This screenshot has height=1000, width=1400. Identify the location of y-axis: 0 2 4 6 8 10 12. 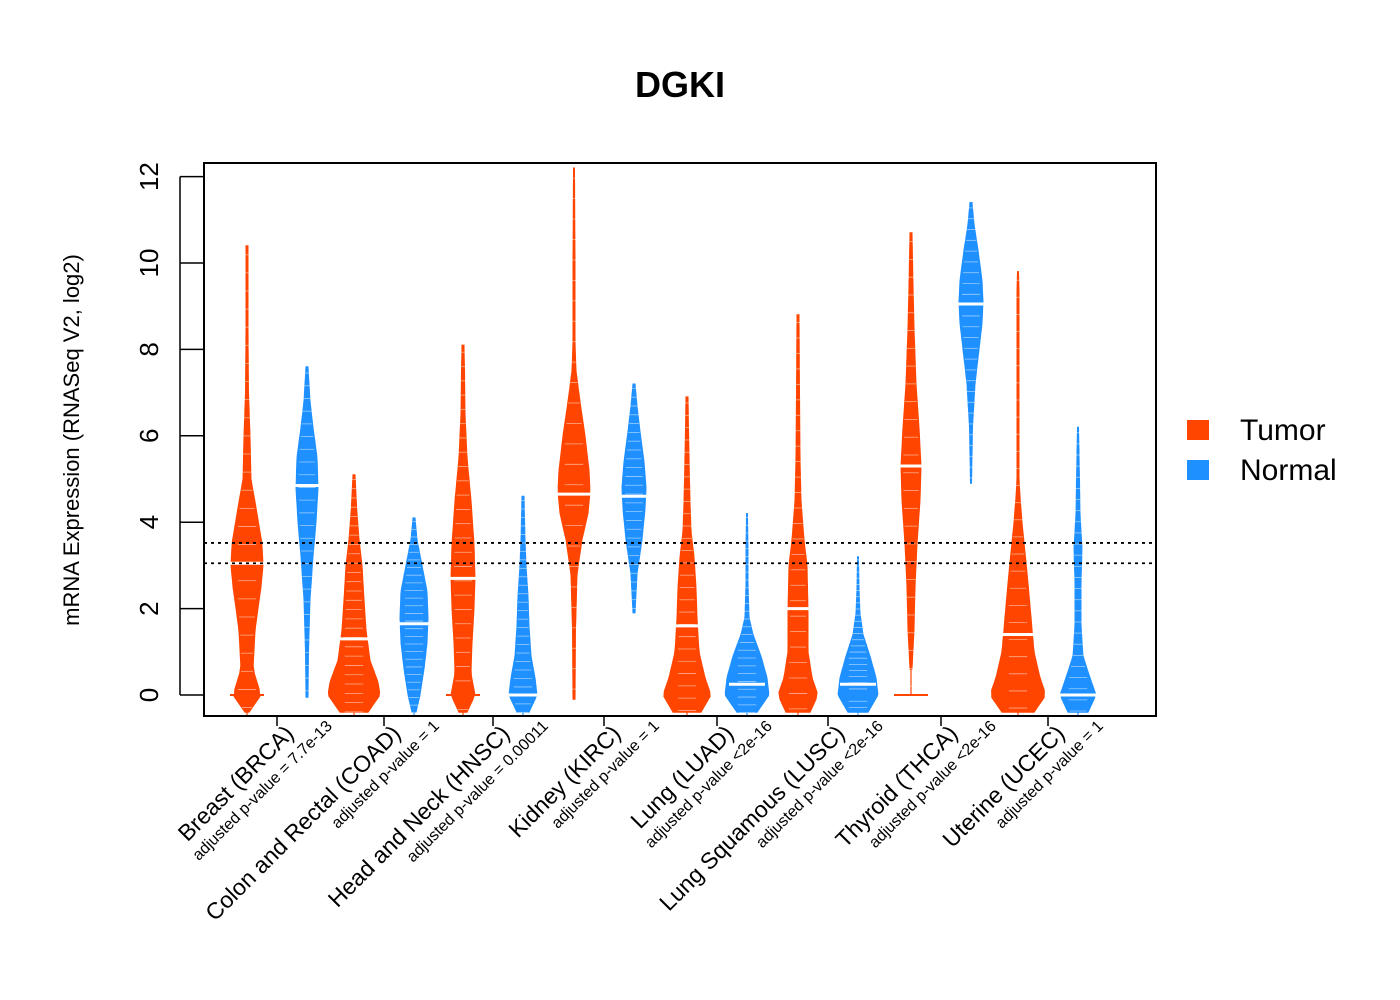
(169, 432).